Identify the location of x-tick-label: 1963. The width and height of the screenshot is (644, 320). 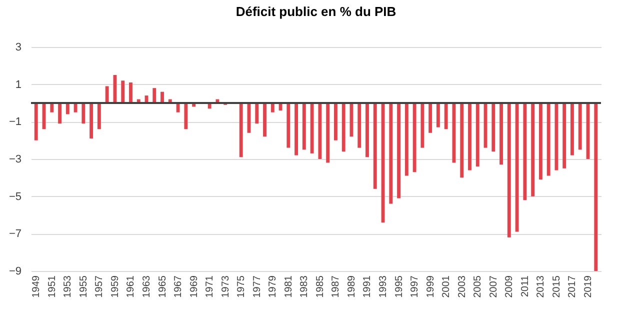
(147, 286).